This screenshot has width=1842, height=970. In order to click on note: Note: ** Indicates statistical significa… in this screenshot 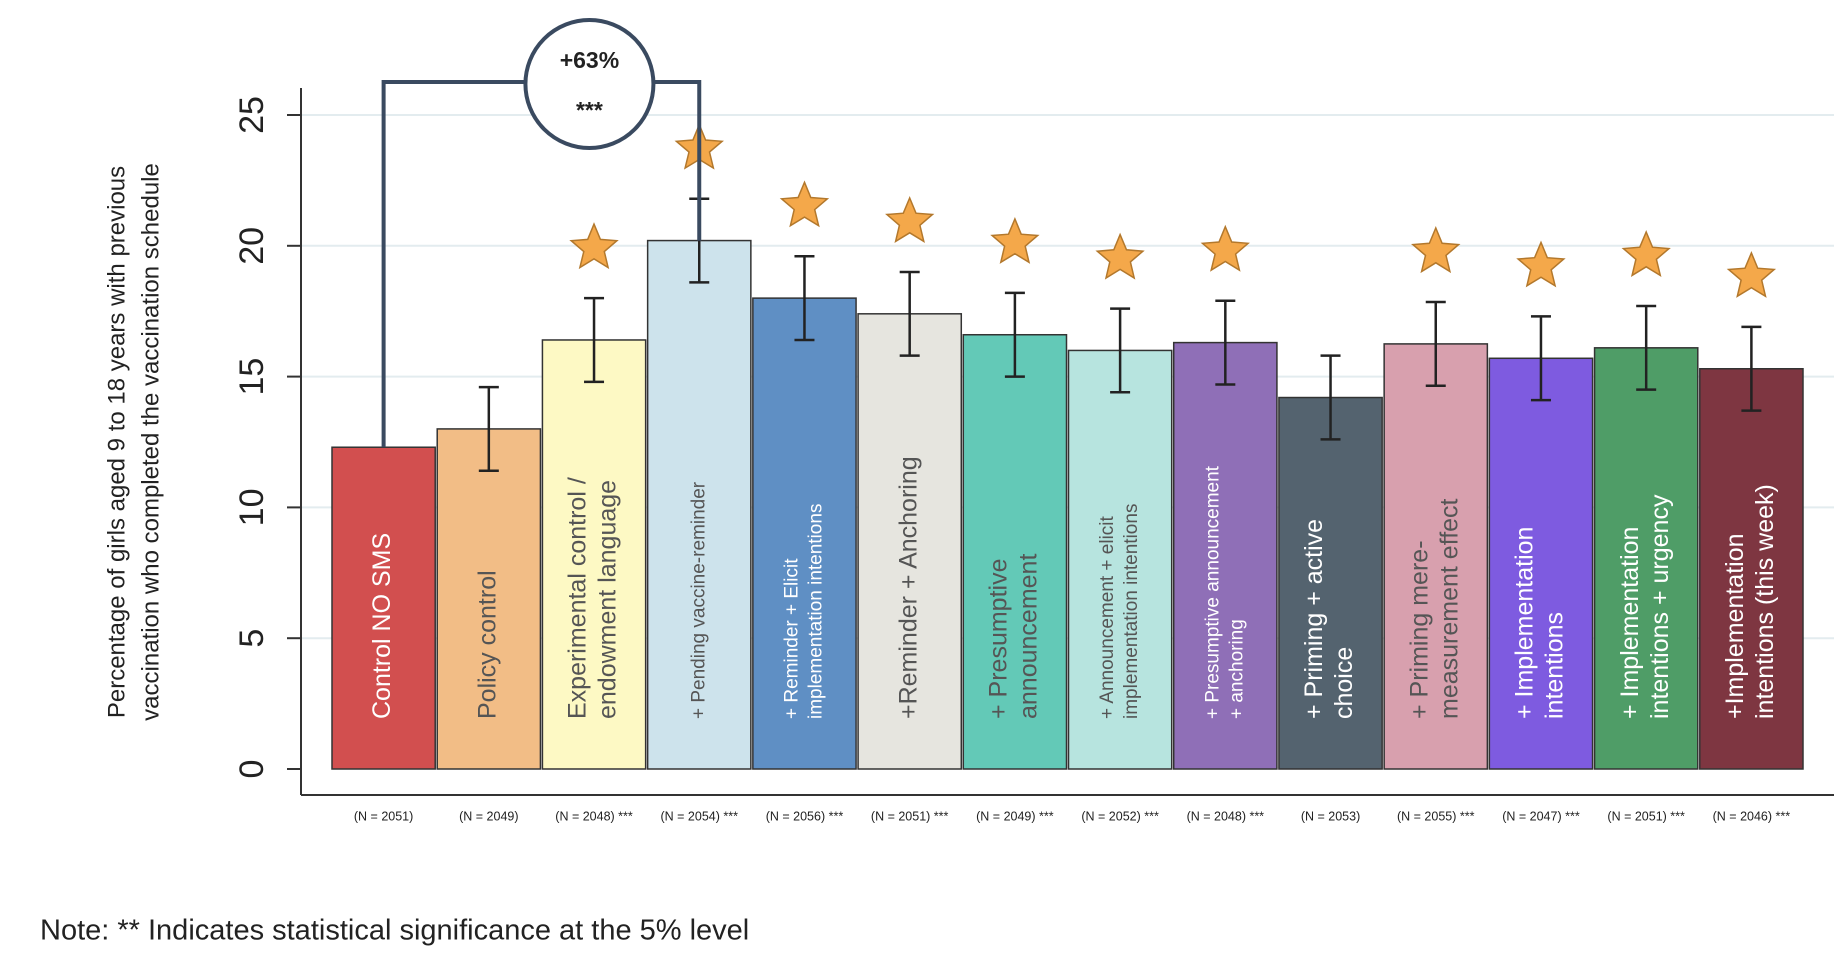, I will do `click(394, 931)`.